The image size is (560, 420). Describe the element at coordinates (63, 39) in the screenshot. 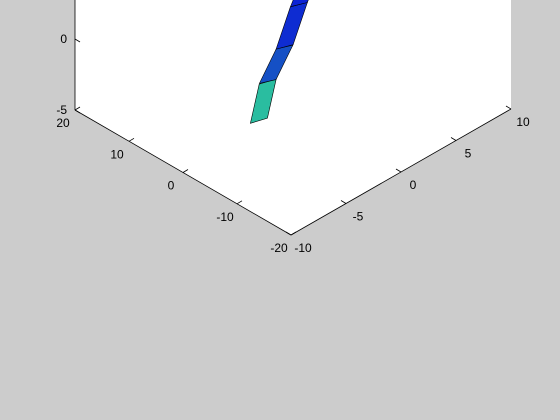

I see `z-tick-label: 0` at that location.